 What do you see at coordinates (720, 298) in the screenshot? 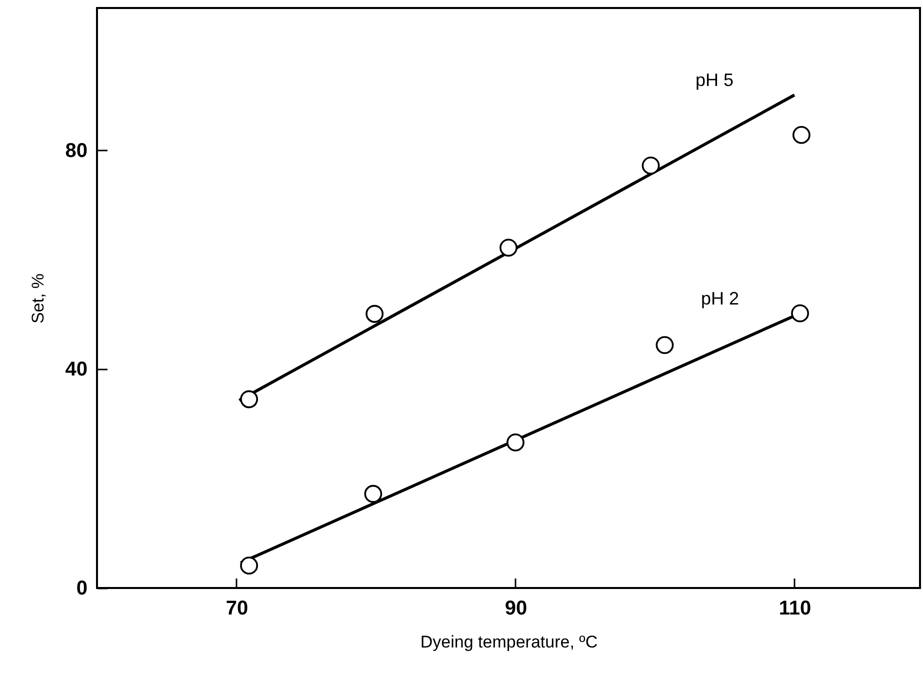
I see `series-label: pH 2` at bounding box center [720, 298].